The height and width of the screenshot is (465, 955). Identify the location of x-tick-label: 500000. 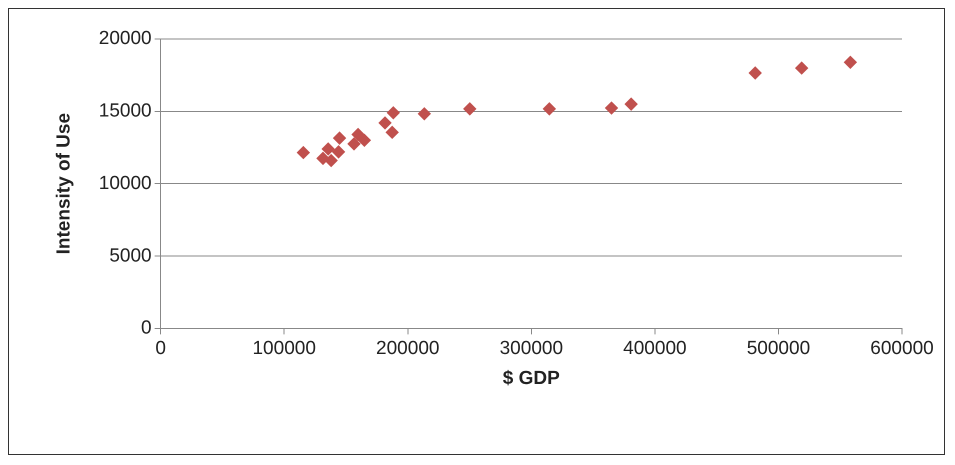
(778, 349).